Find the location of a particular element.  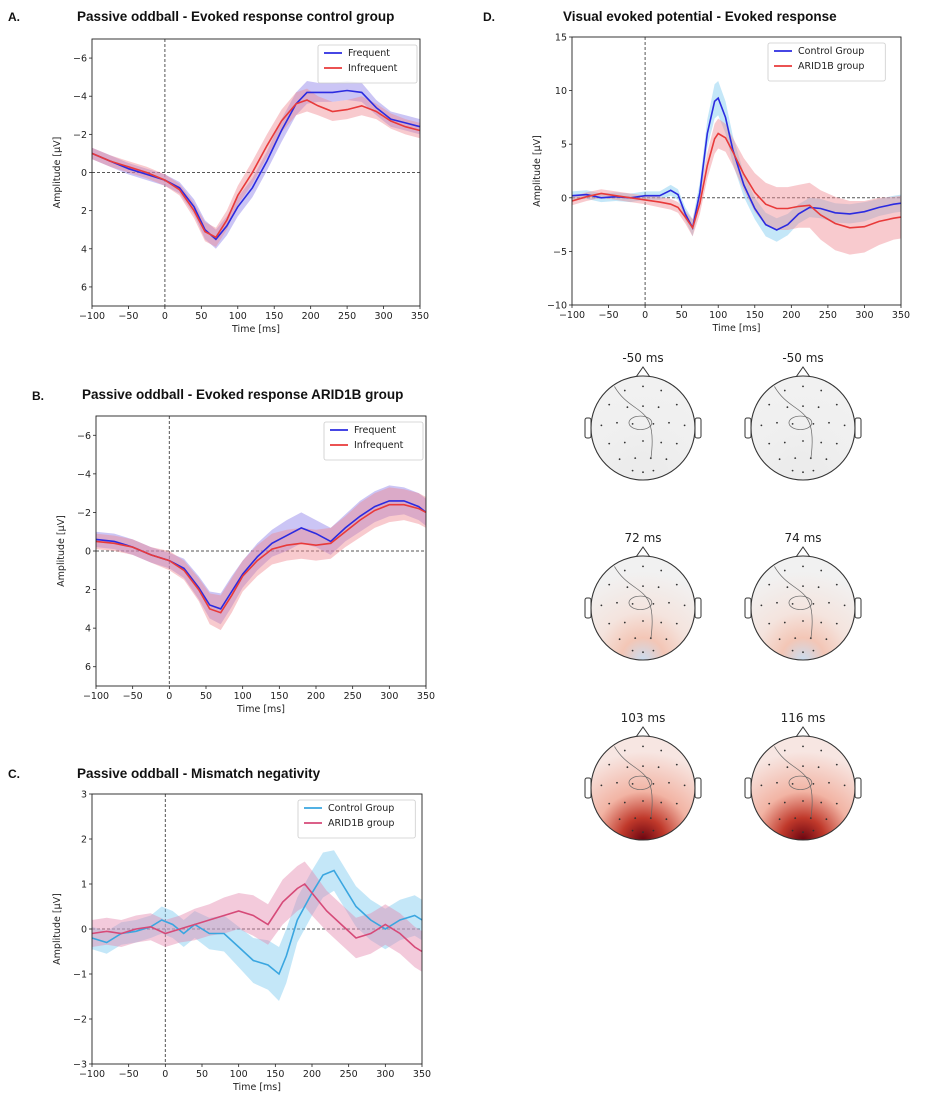

y-tick-label: 2 is located at coordinates (88, 590).